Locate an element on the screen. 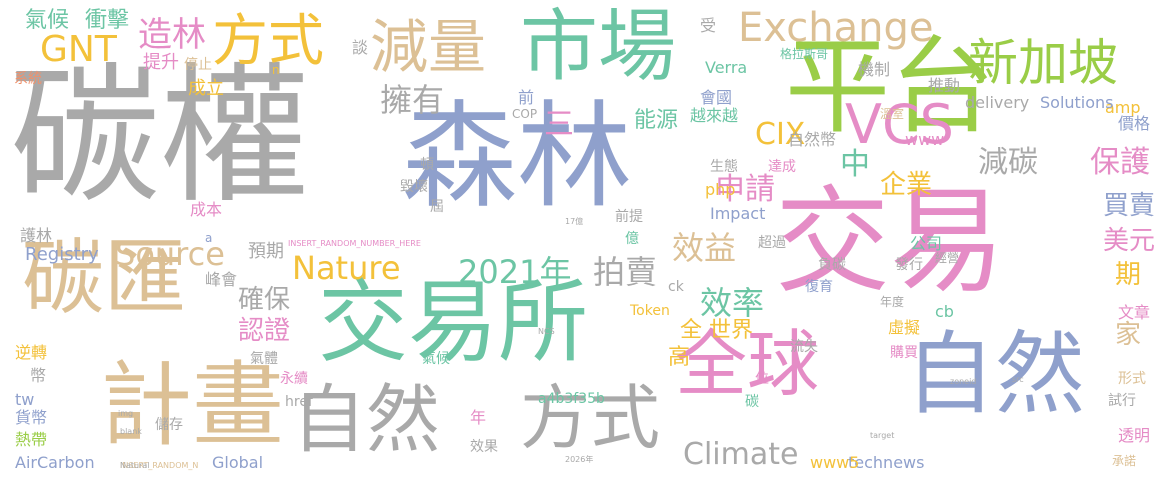 The width and height of the screenshot is (1175, 482). word-cloud-word: 前提 is located at coordinates (629, 217).